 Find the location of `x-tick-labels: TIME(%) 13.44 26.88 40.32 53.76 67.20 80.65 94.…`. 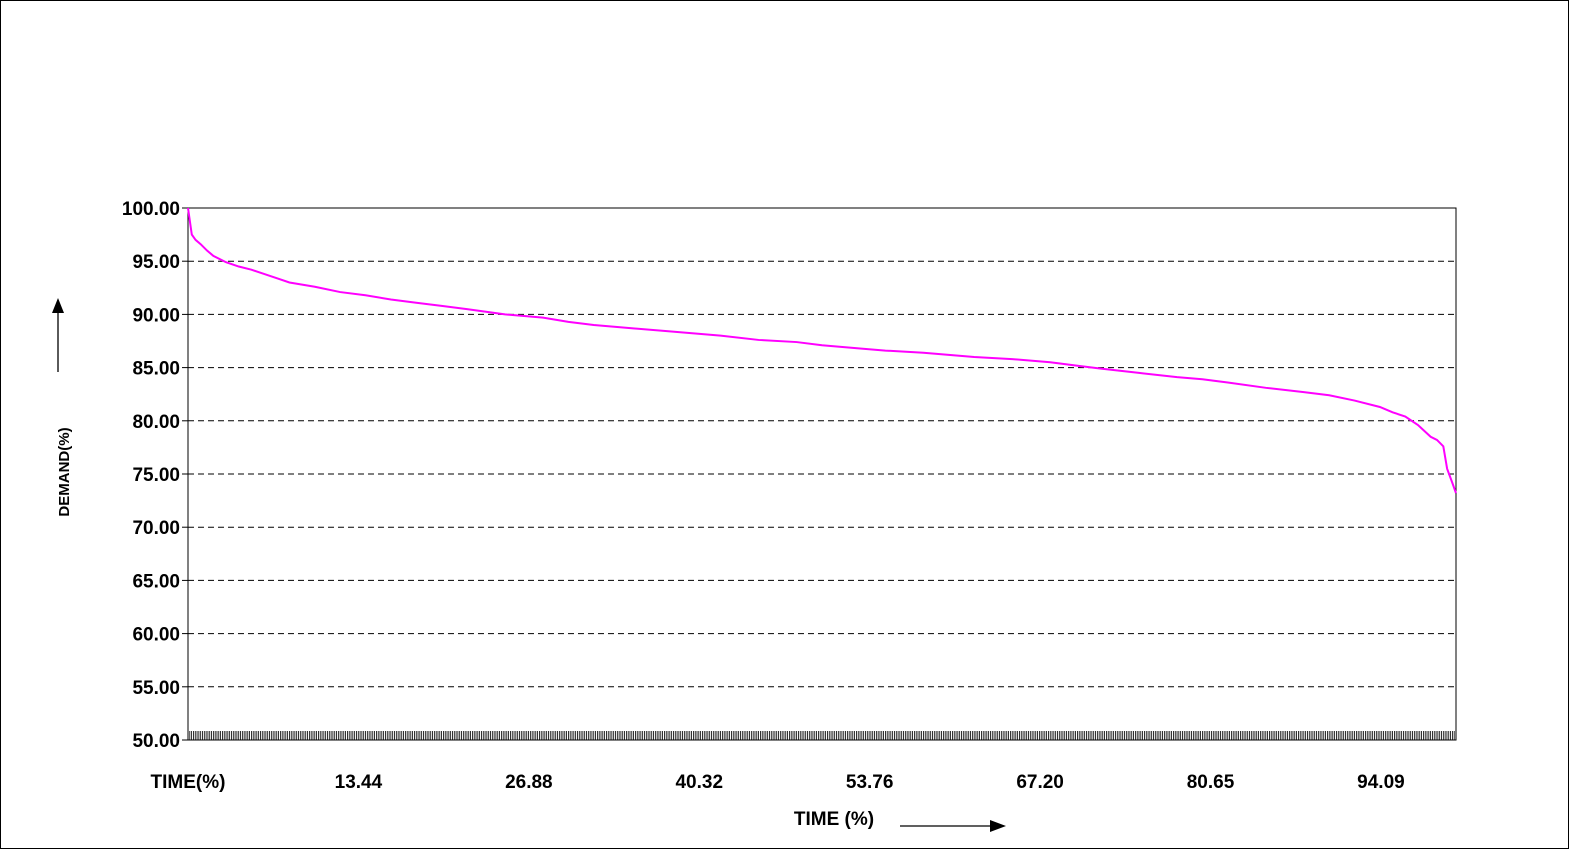

x-tick-labels: TIME(%) 13.44 26.88 40.32 53.76 67.20 80.65 94.… is located at coordinates (778, 782).